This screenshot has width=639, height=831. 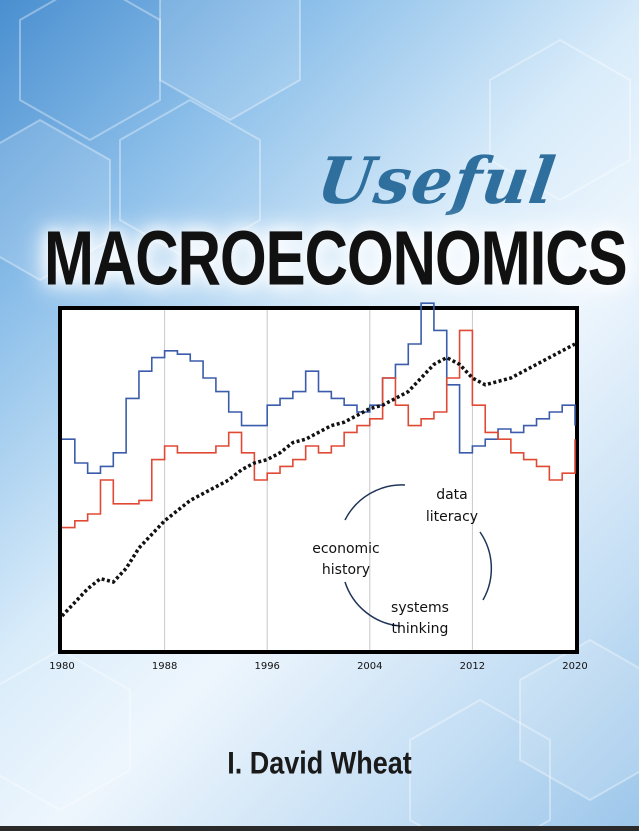 What do you see at coordinates (375, 502) in the screenshot?
I see `cycle-arc-top` at bounding box center [375, 502].